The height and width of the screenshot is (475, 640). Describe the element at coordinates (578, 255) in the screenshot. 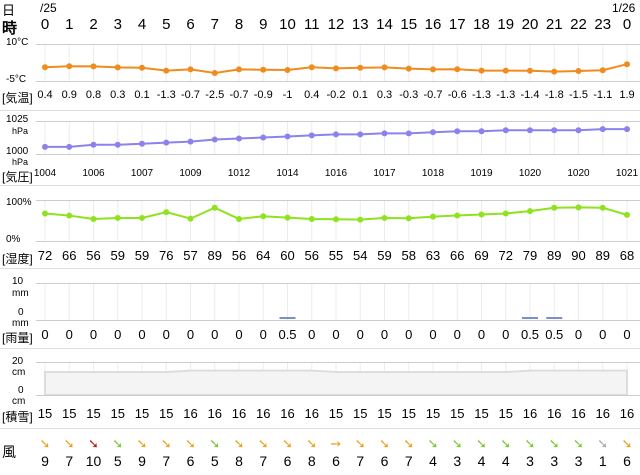

I see `humidity-value: 90` at that location.